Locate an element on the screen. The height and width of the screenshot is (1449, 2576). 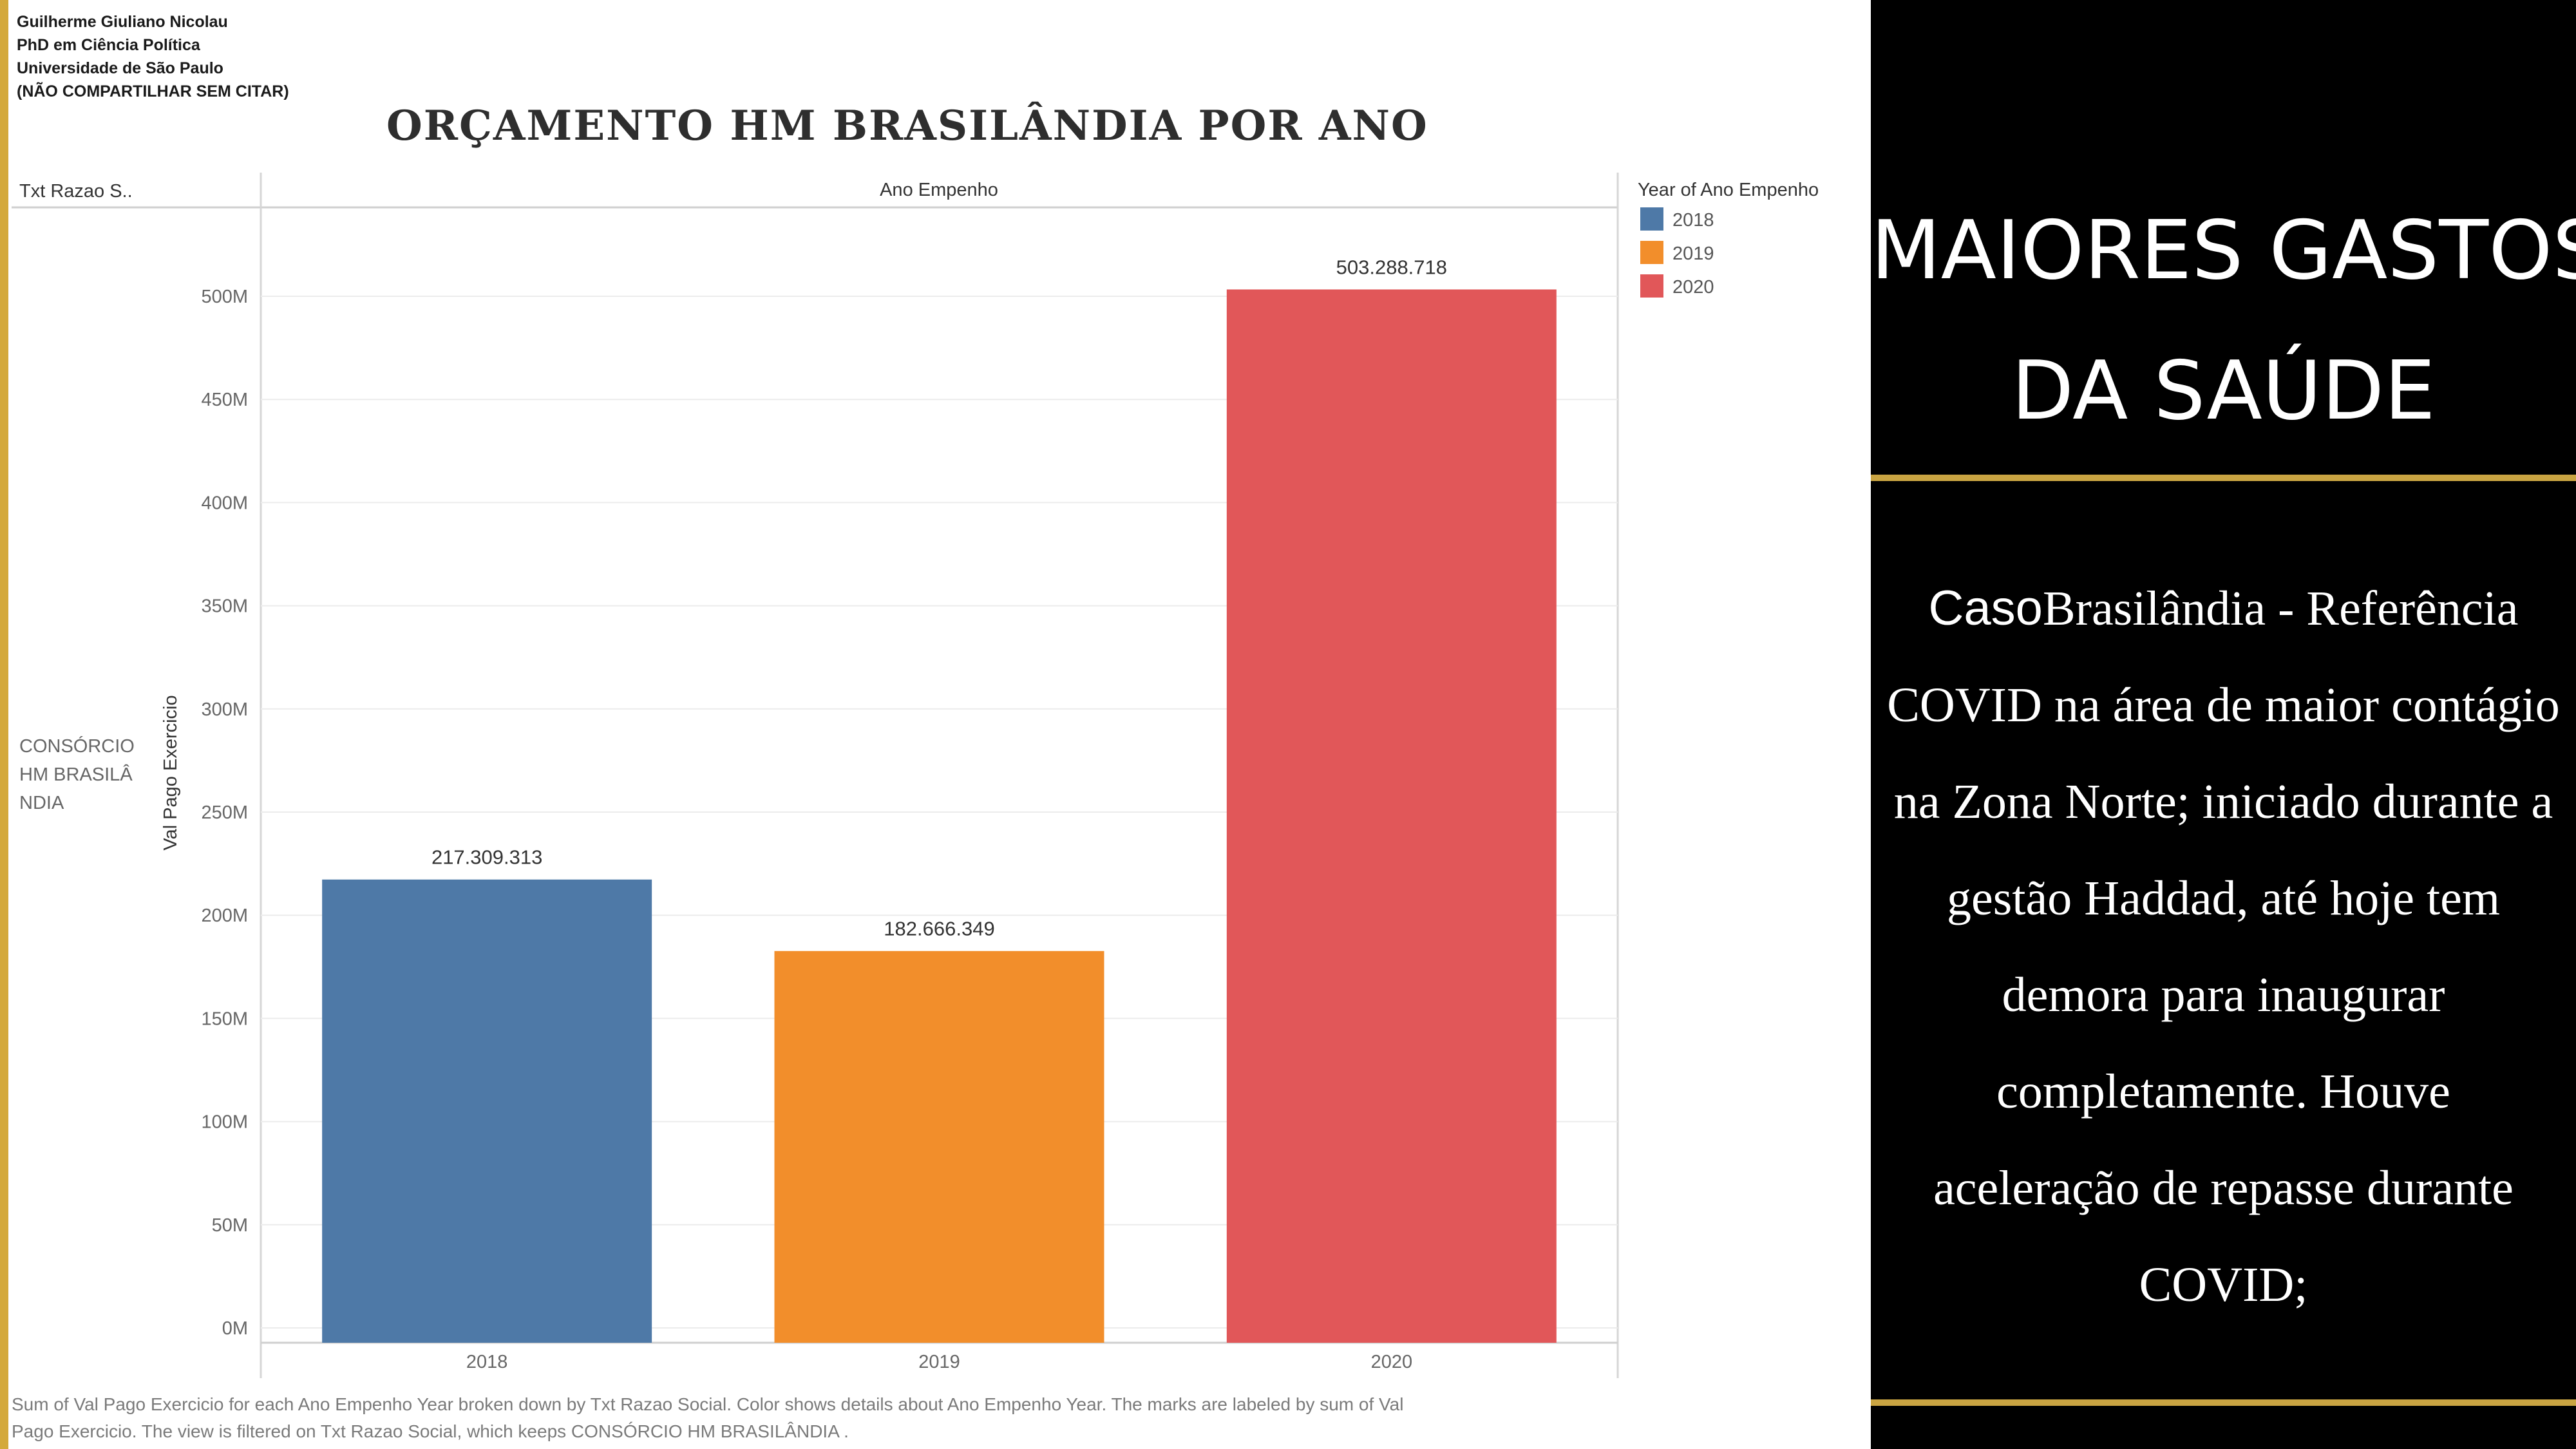
panel-body-line-1: CasoBrasilândia - Referência is located at coordinates (2223, 608).